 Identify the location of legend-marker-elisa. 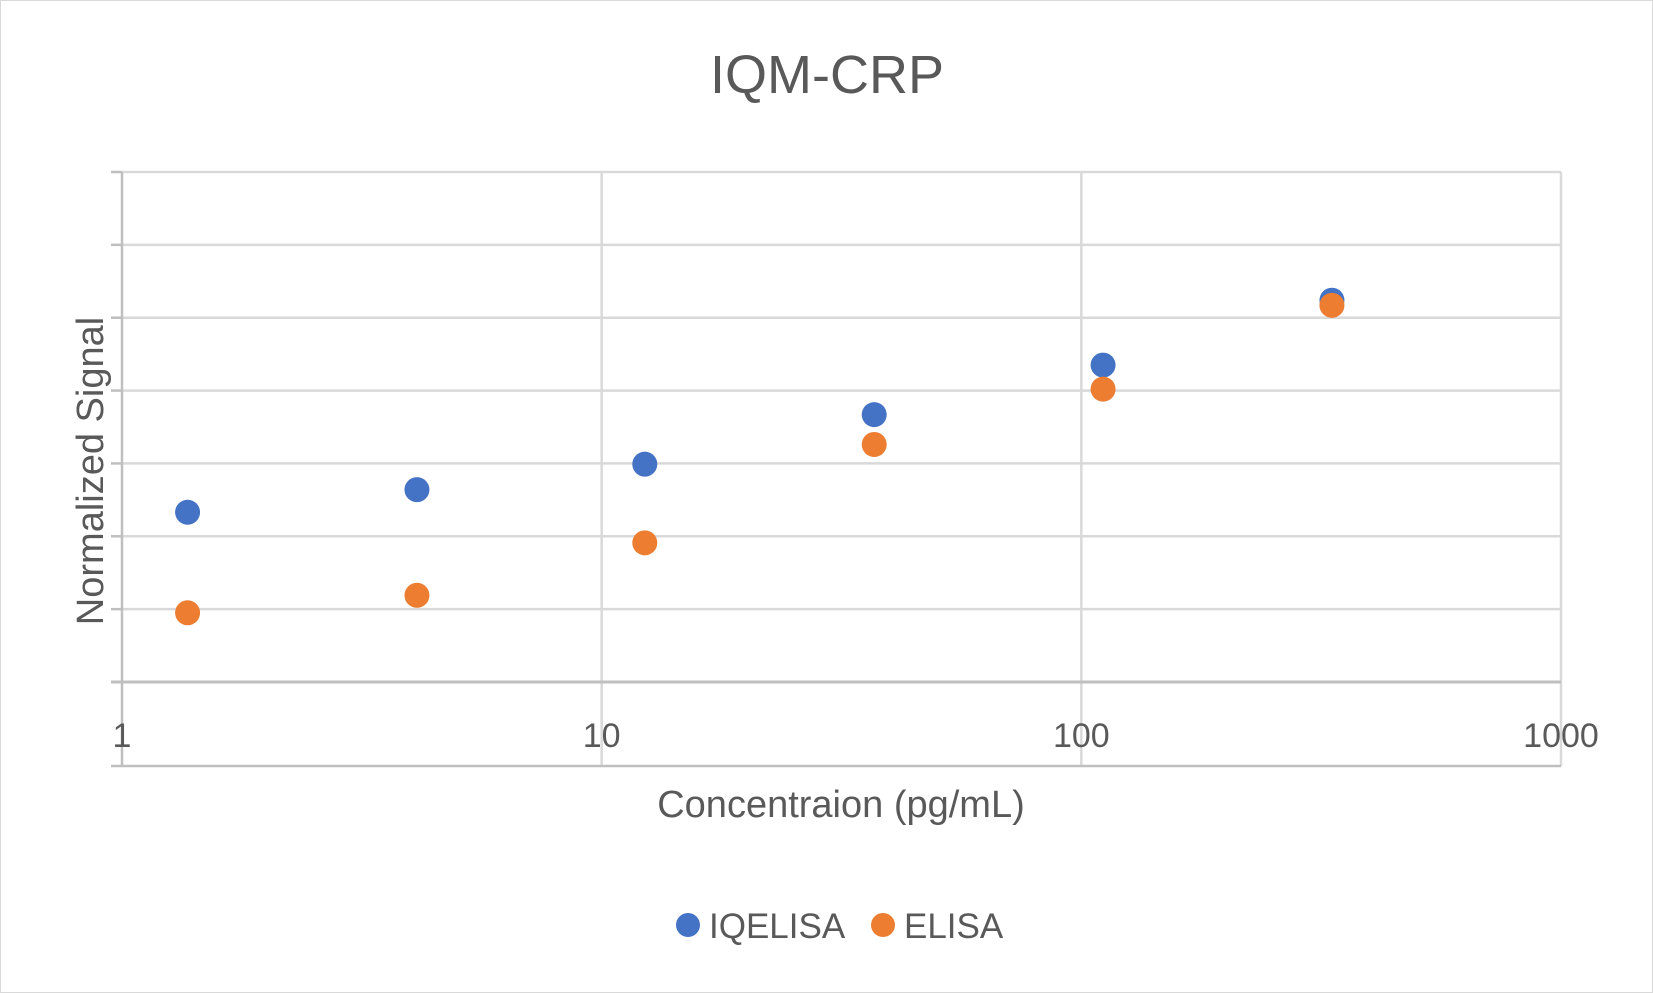
(883, 925).